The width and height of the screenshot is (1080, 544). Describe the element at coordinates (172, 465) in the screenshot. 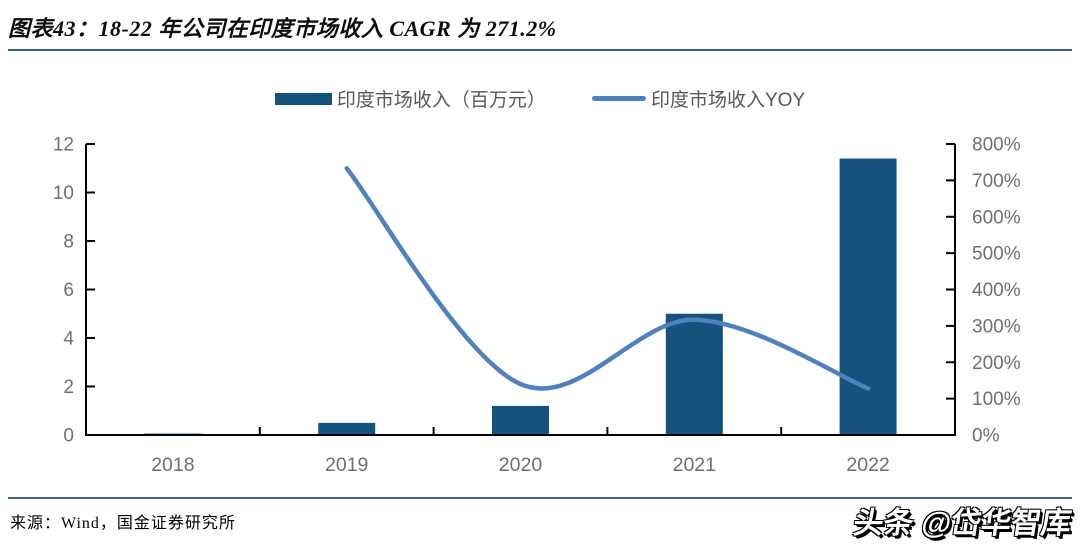

I see `x-axis-label-2018: 2018` at that location.